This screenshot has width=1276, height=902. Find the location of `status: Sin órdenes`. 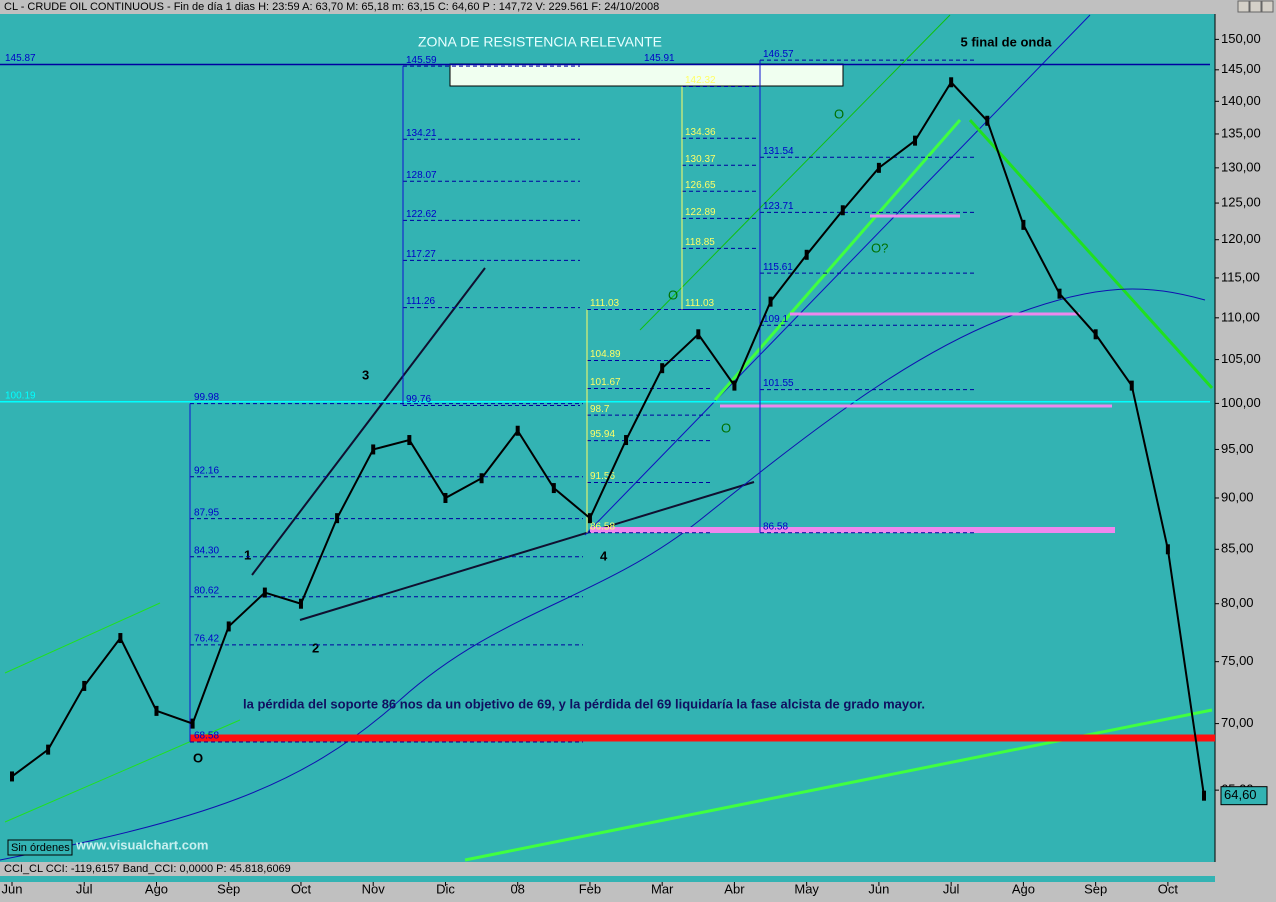

status: Sin órdenes is located at coordinates (40, 848).